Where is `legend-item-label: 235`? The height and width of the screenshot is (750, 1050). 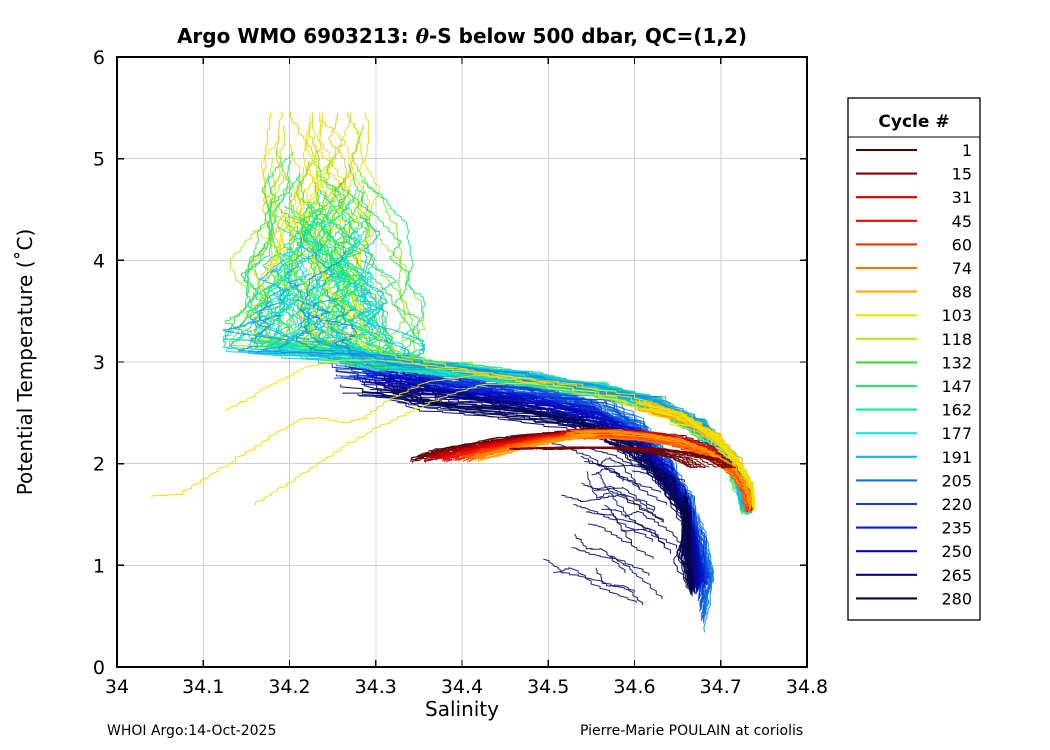
legend-item-label: 235 is located at coordinates (956, 528).